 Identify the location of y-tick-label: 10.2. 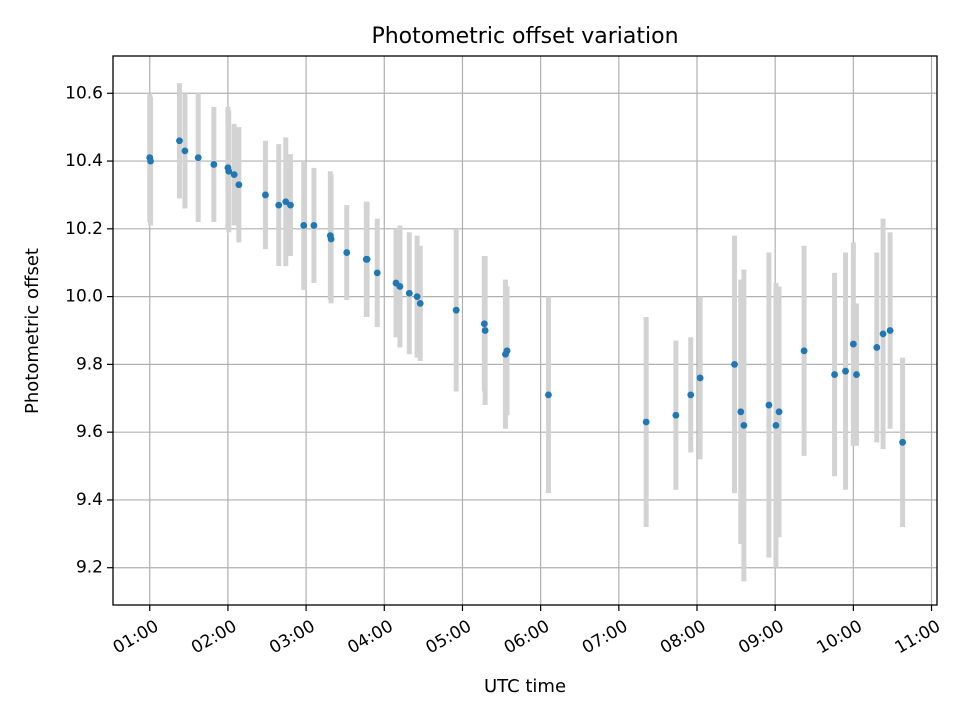
(84, 229).